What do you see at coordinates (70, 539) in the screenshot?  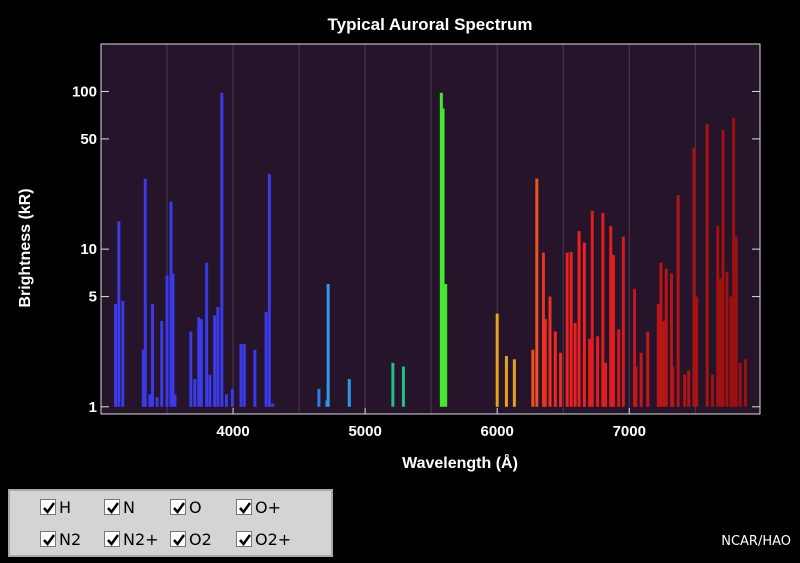 I see `checkbox-label: N2` at bounding box center [70, 539].